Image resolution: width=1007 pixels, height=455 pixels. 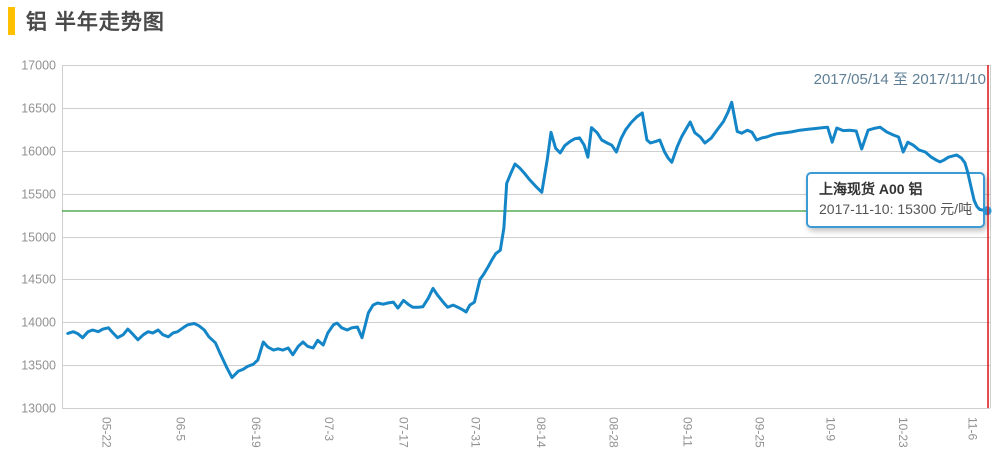 What do you see at coordinates (38, 280) in the screenshot?
I see `y-axis-tick-label: 14500` at bounding box center [38, 280].